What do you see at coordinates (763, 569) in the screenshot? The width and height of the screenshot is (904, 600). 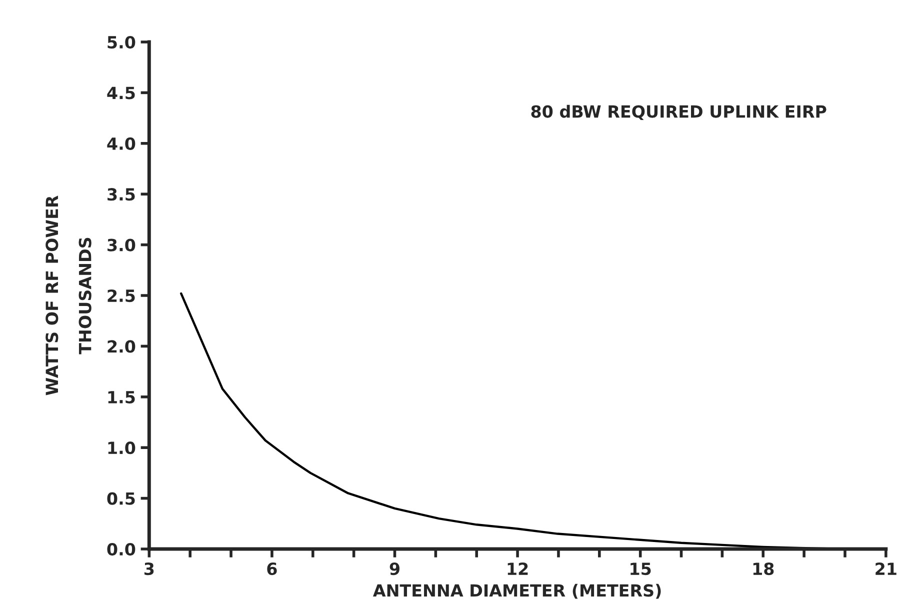 I see `x-tick-label: 18` at bounding box center [763, 569].